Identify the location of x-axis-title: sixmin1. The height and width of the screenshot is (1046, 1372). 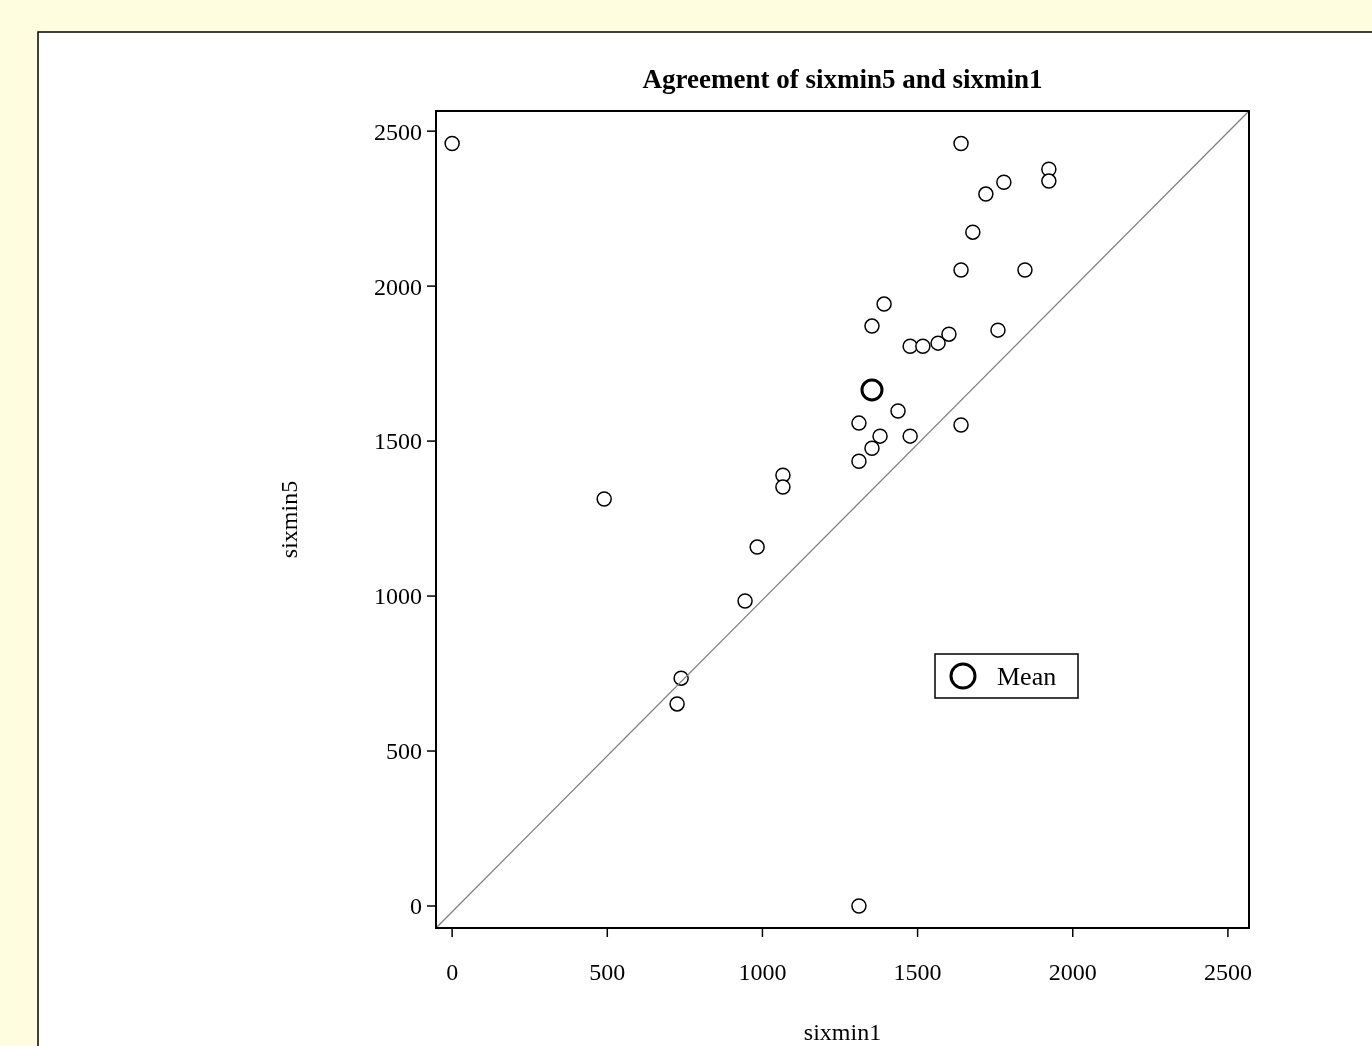
(842, 1032).